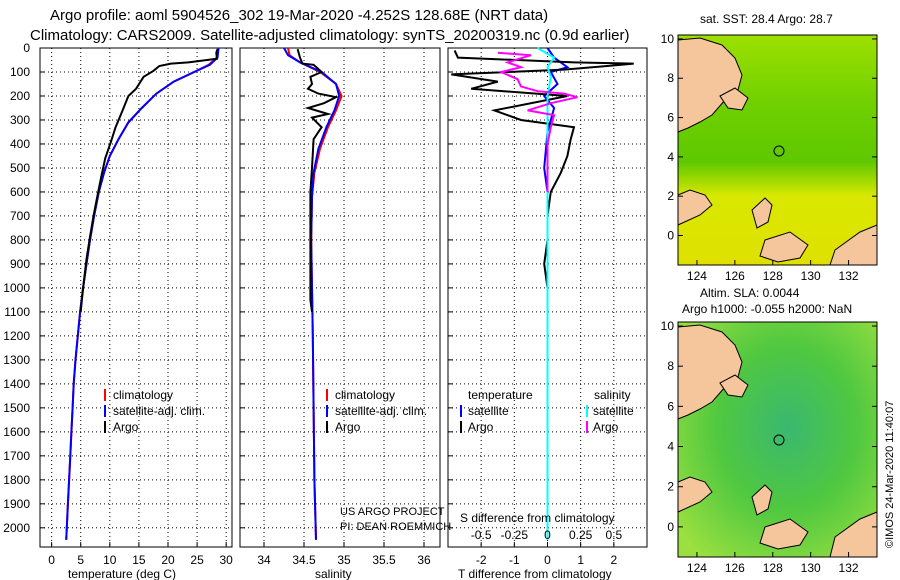 This screenshot has width=900, height=580. What do you see at coordinates (613, 535) in the screenshot?
I see `top-x-tick-label: 0.5` at bounding box center [613, 535].